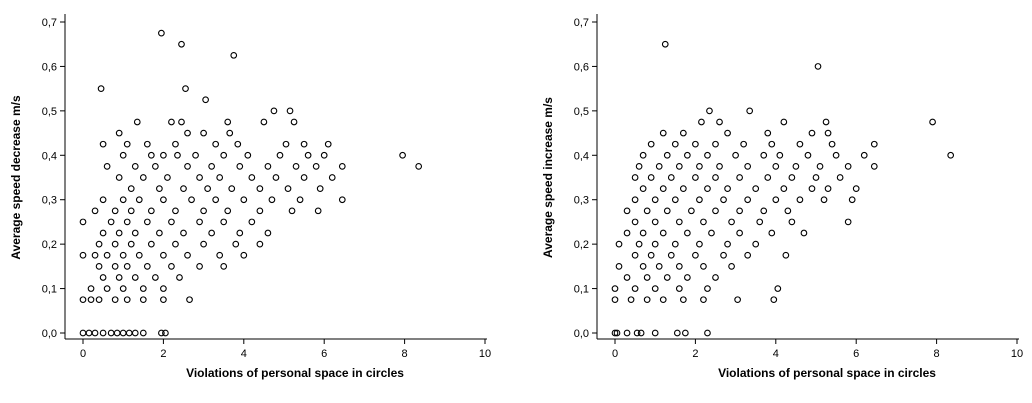 The image size is (1032, 403). What do you see at coordinates (49, 112) in the screenshot?
I see `y-tick-label: 0,5` at bounding box center [49, 112].